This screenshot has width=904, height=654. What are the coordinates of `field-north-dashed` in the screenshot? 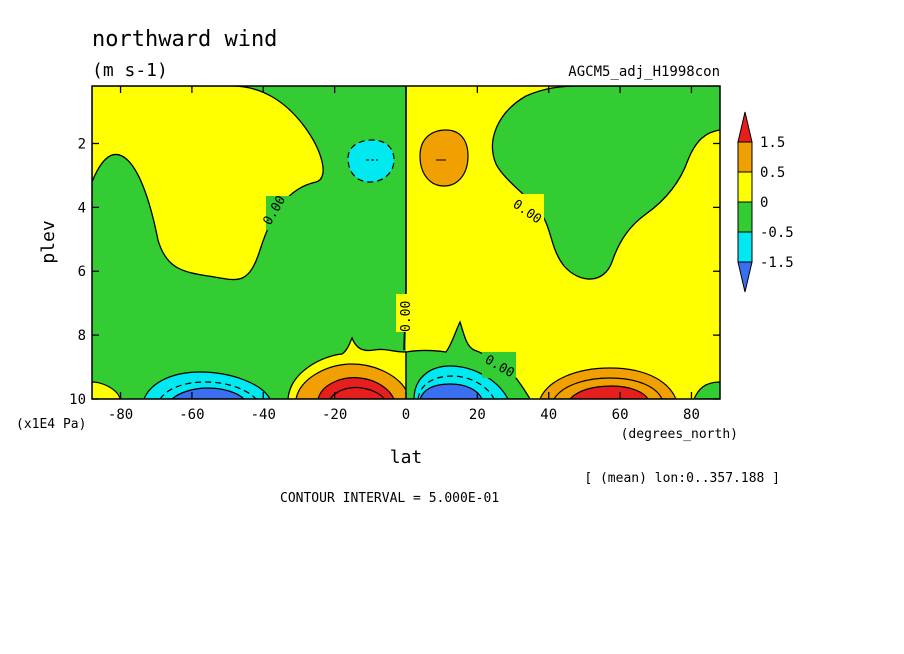 It's located at (456, 387).